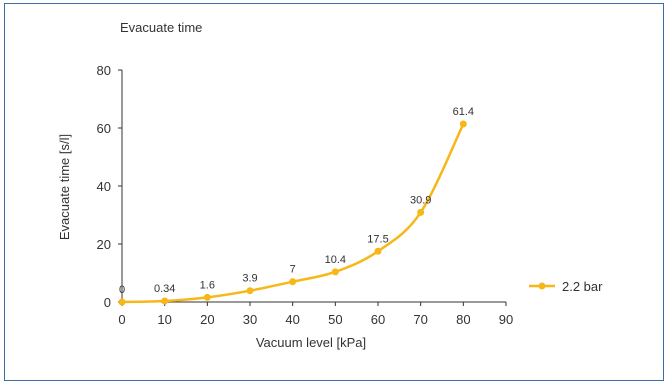 This screenshot has height=387, width=670. I want to click on x-tick-label: 0, so click(121, 319).